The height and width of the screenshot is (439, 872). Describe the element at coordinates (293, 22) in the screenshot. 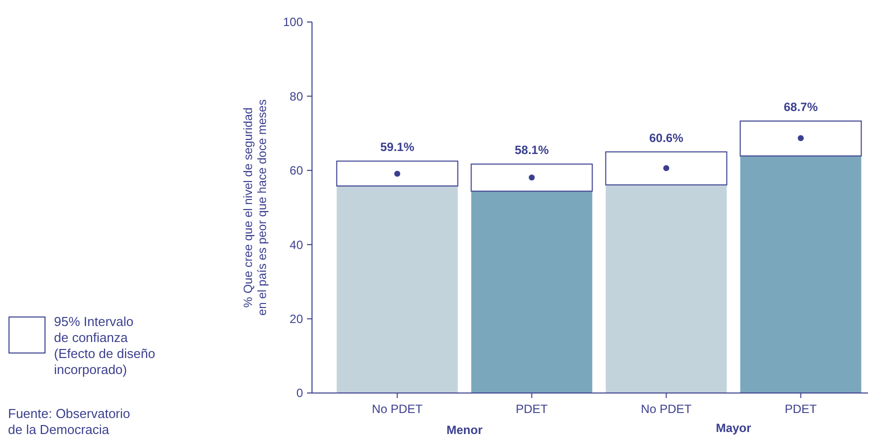

I see `y-tick-label: 100` at that location.